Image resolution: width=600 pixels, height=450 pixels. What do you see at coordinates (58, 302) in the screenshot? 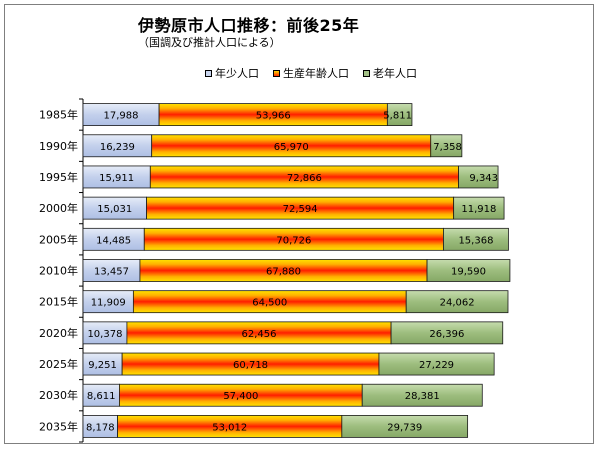
I see `category-label: 2015年` at bounding box center [58, 302].